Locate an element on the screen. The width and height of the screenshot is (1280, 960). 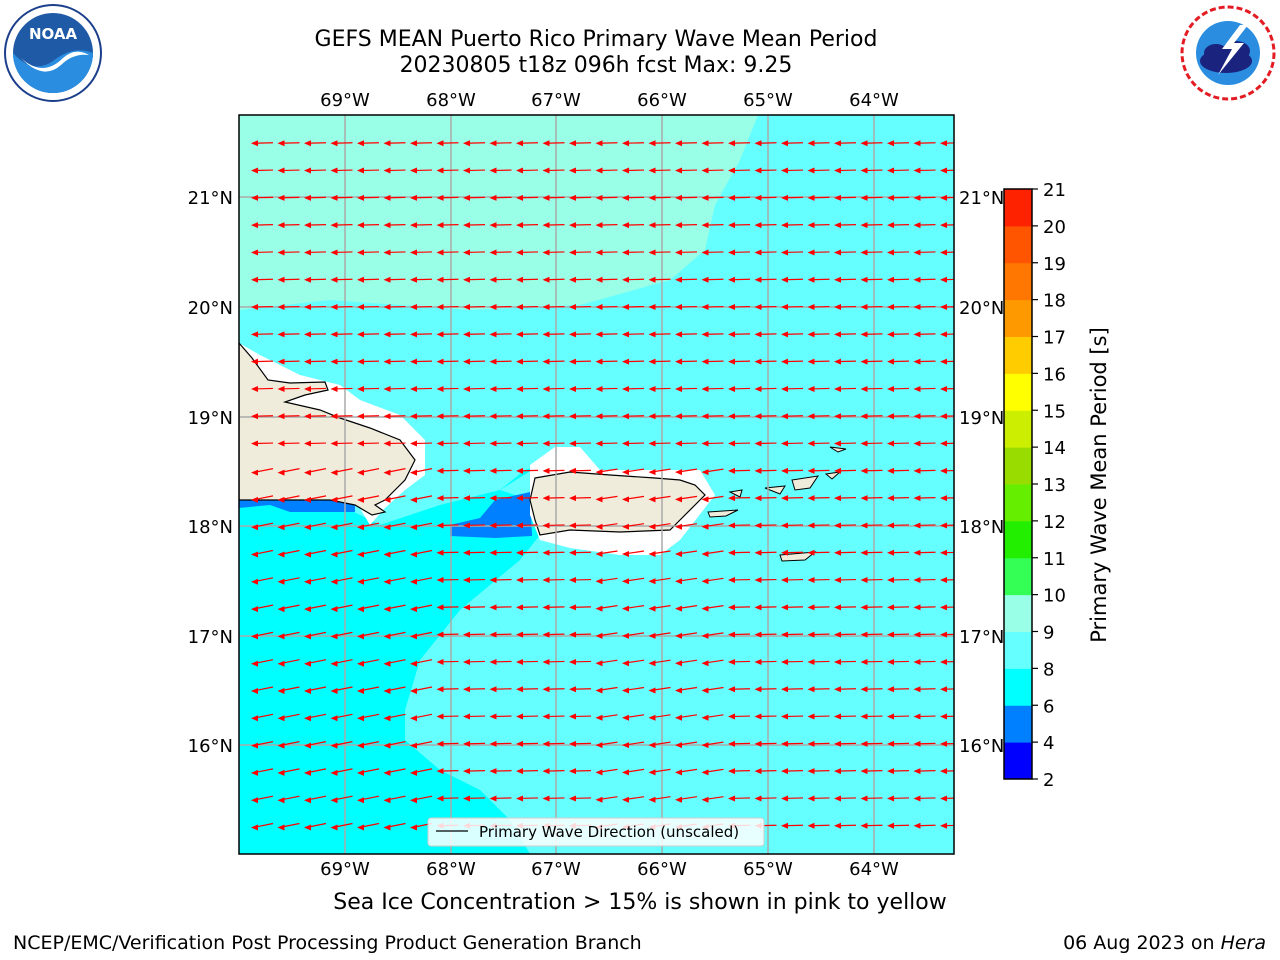
lon-label-bottom: 66°W is located at coordinates (662, 869).